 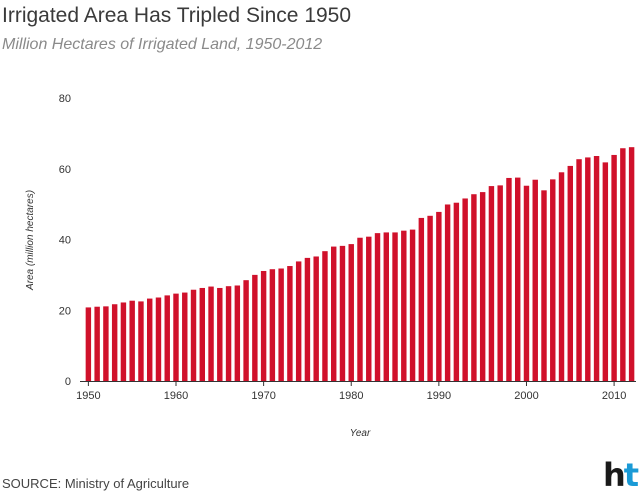 What do you see at coordinates (65, 99) in the screenshot?
I see `y-tick-label: 80` at bounding box center [65, 99].